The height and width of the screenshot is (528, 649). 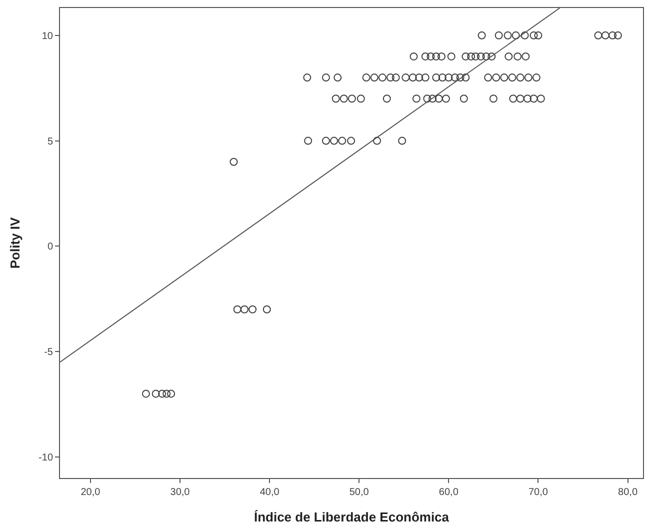 What do you see at coordinates (628, 492) in the screenshot?
I see `x-tick-label: 80,0` at bounding box center [628, 492].